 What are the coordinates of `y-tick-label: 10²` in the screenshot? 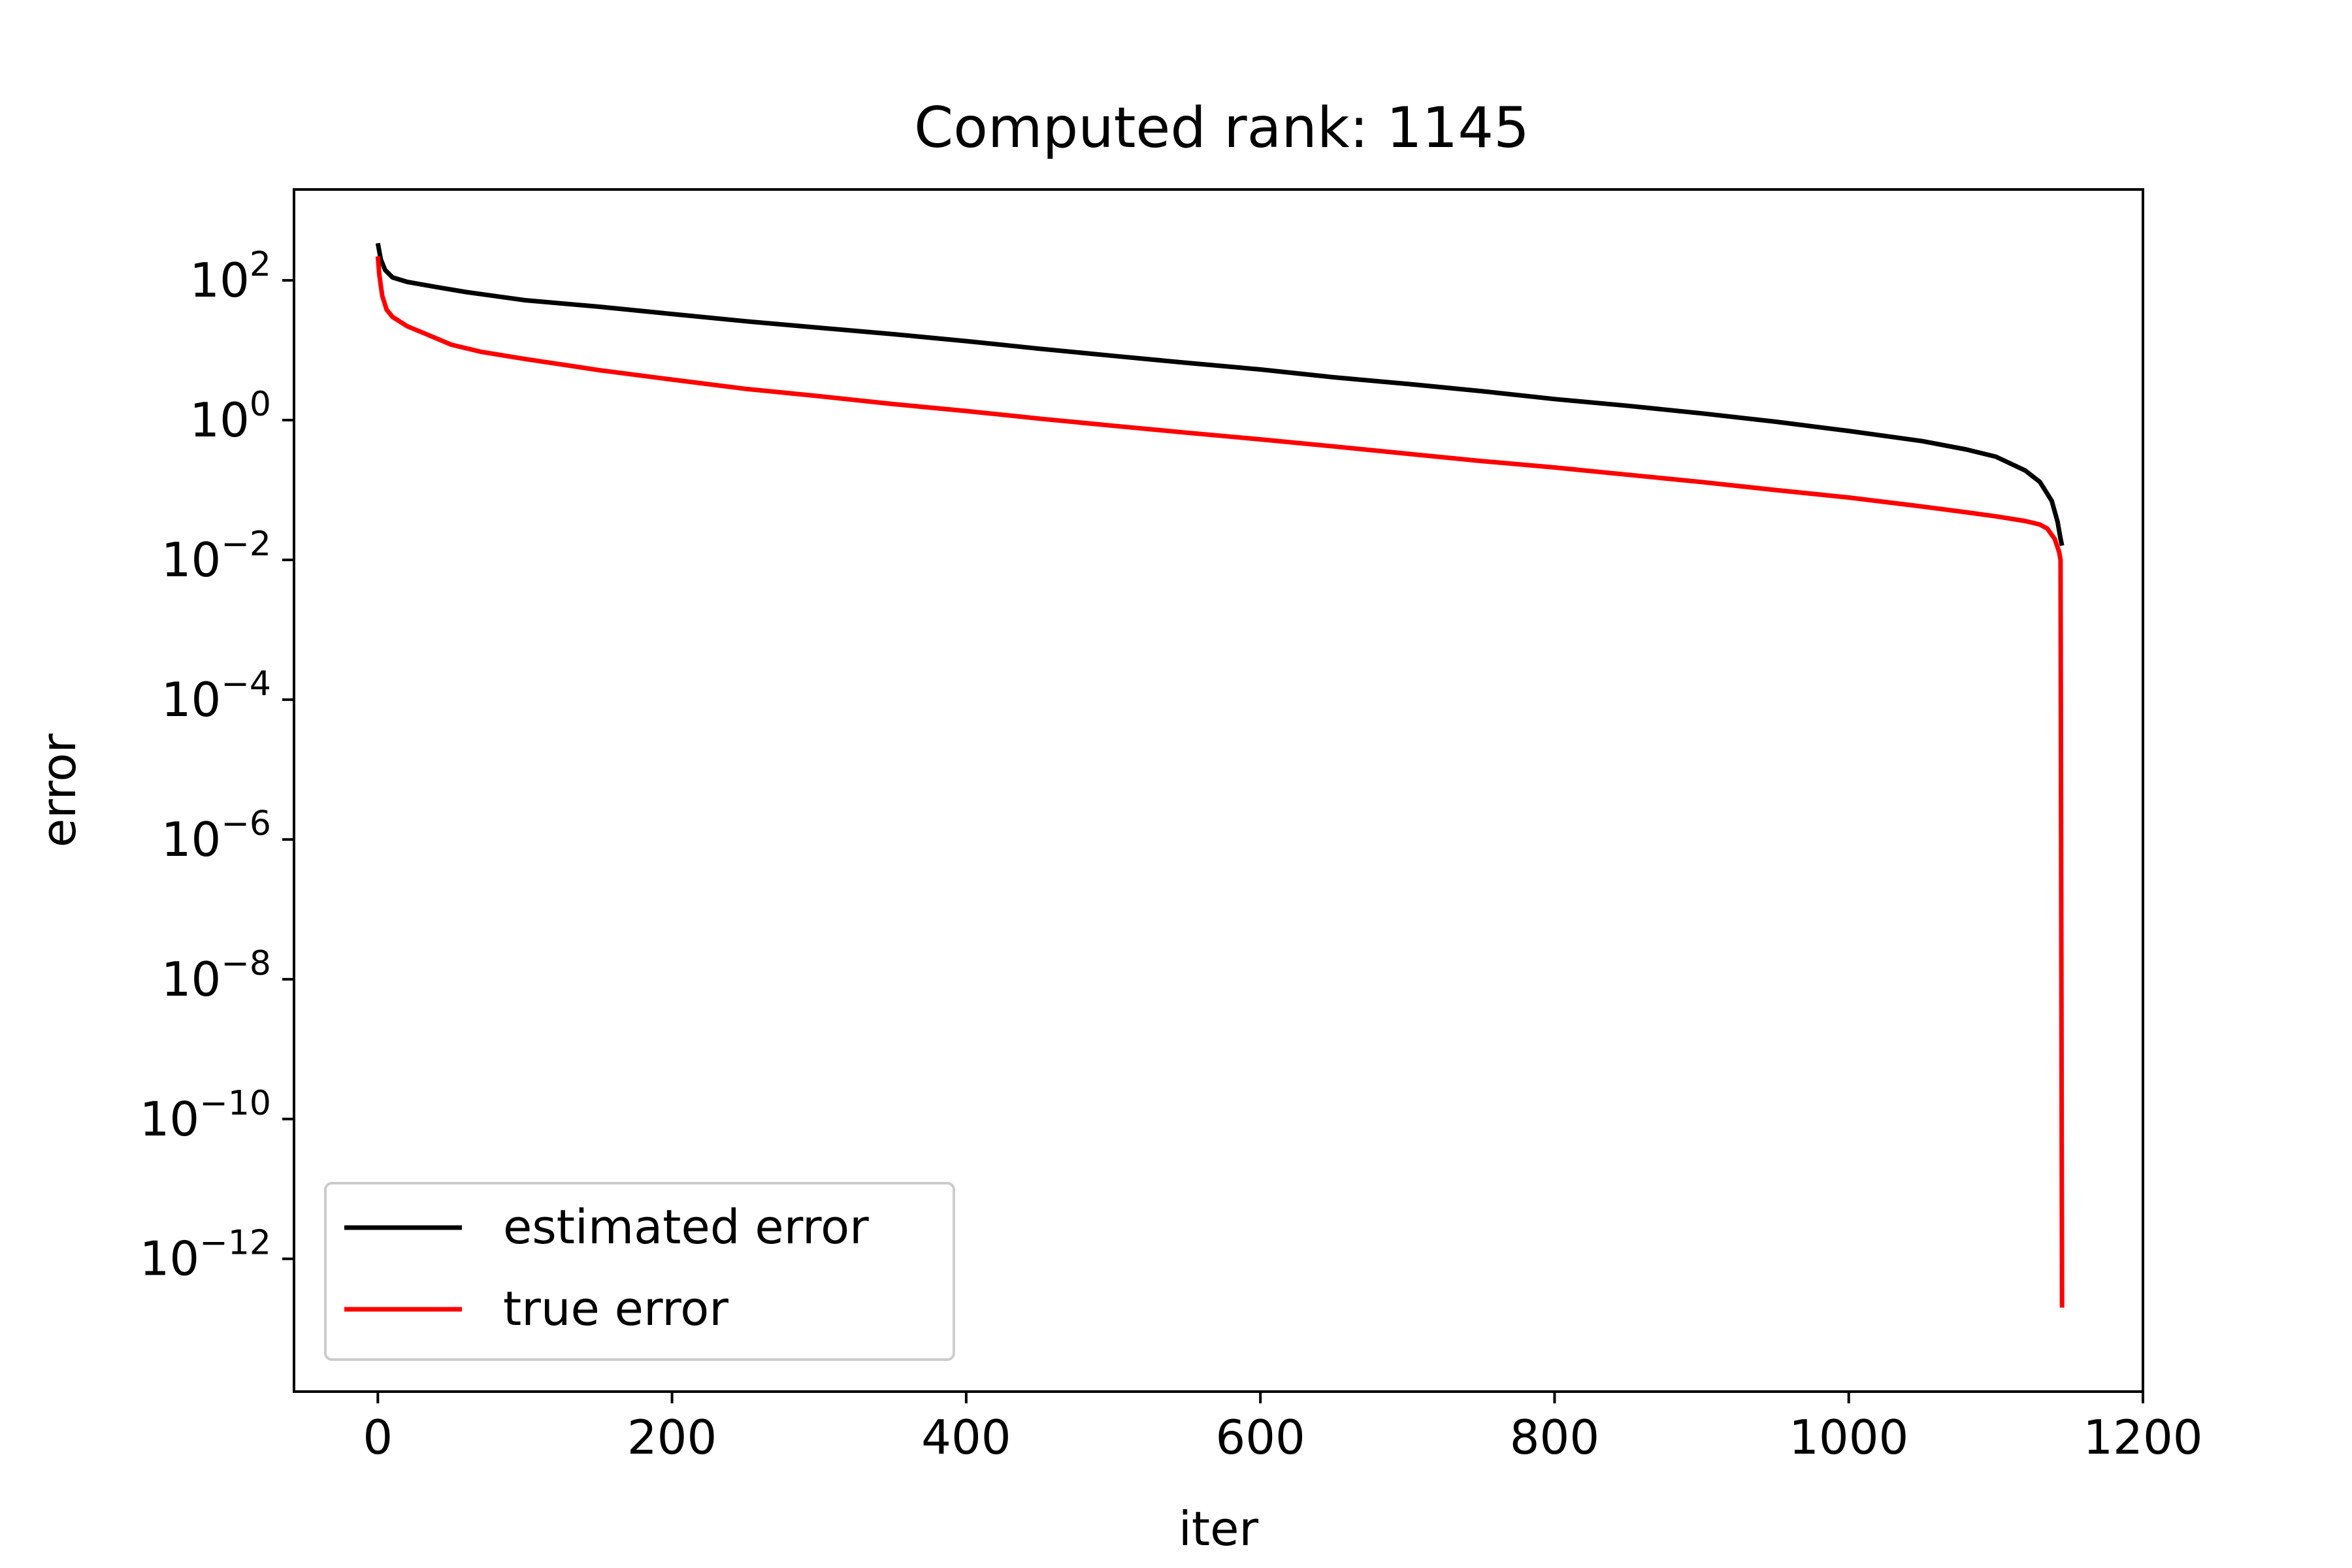 It's located at (230, 276).